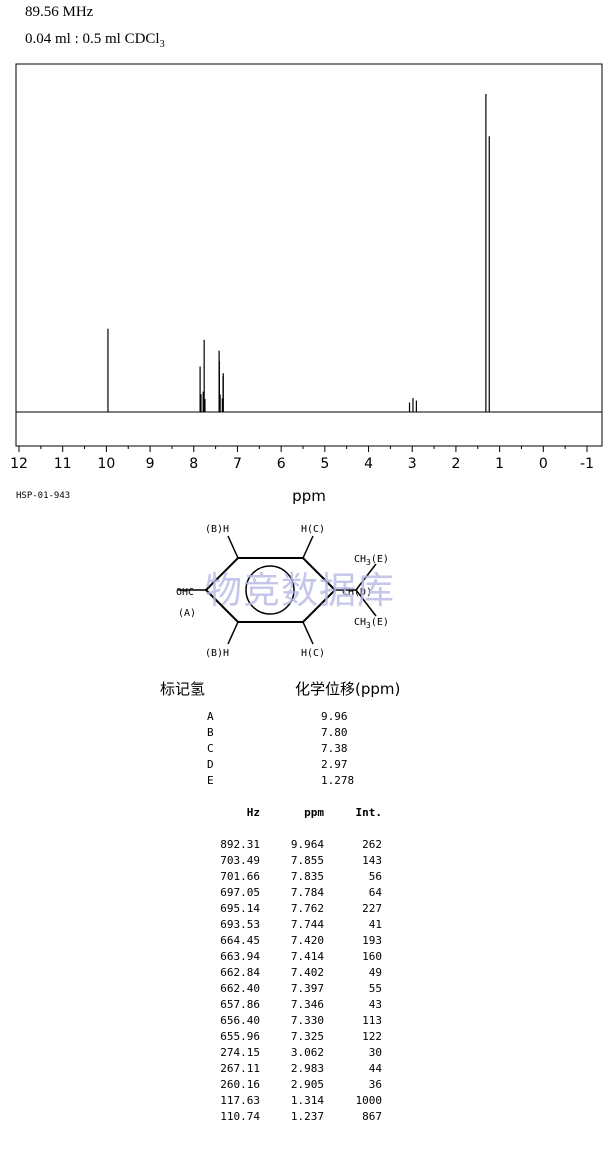 Image resolution: width=609 pixels, height=1162 pixels. What do you see at coordinates (372, 1020) in the screenshot?
I see `peak-intensity: 113` at bounding box center [372, 1020].